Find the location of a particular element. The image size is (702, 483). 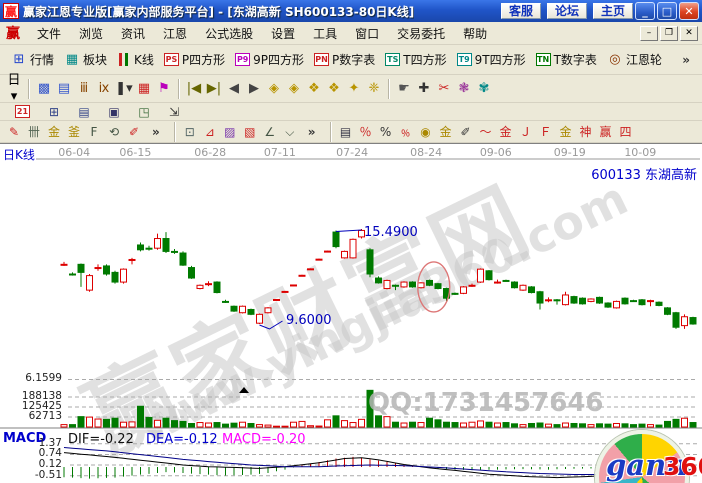

gann-wheel-button: ◎ 江恩轮 is located at coordinates (634, 59).